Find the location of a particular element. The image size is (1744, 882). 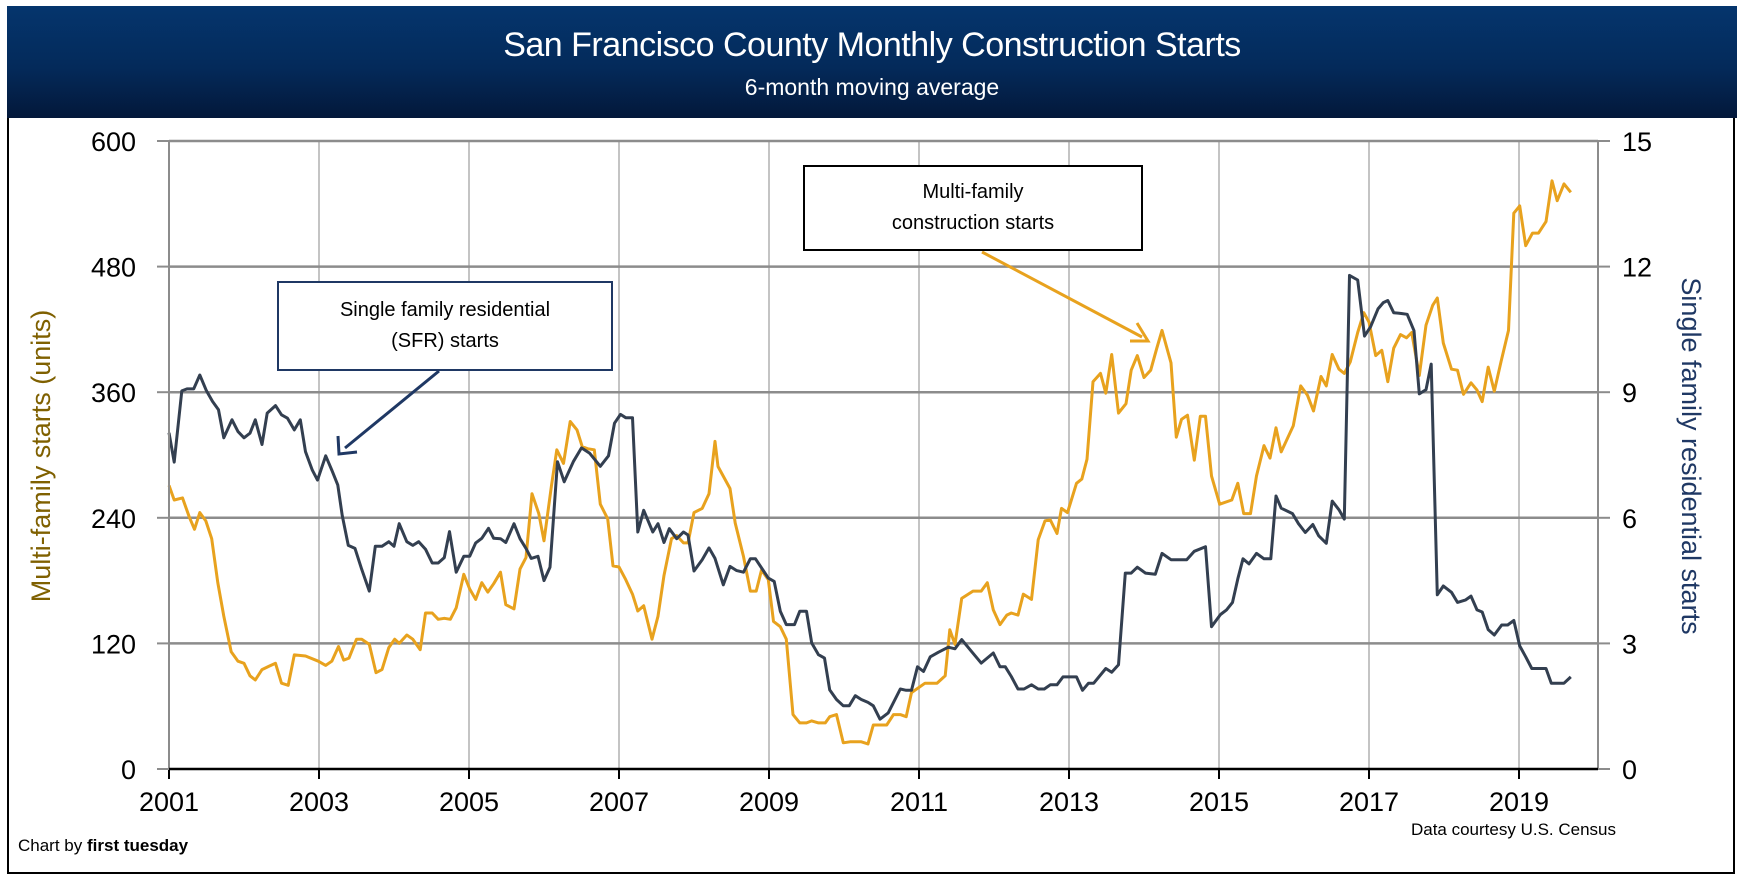

y2-tick-label: 12 is located at coordinates (1637, 268).